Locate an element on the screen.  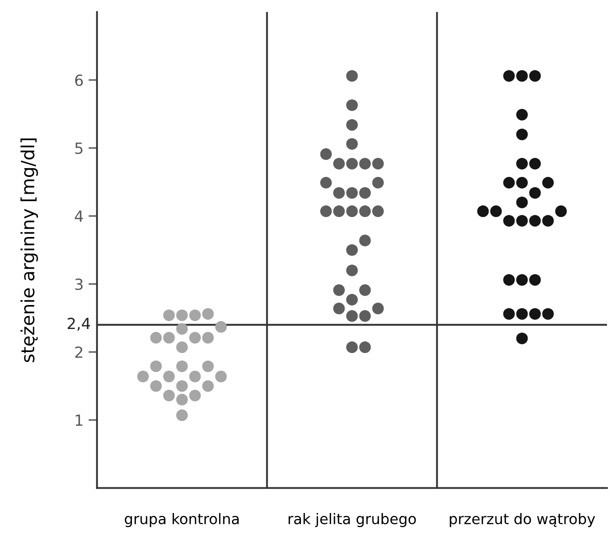
ref-line-label: 2,4 is located at coordinates (79, 324).